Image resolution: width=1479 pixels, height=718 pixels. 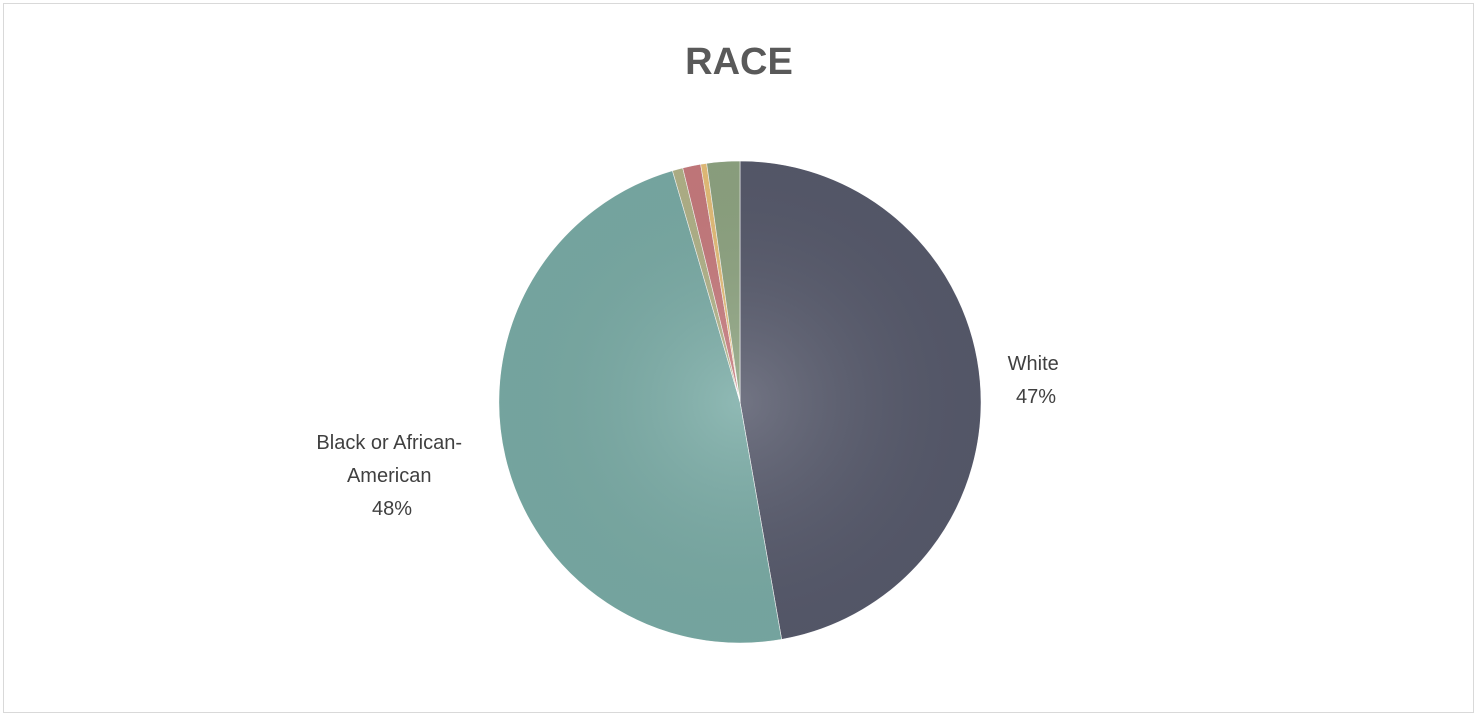 What do you see at coordinates (1036, 380) in the screenshot?
I see `data-label-white: White 47%` at bounding box center [1036, 380].